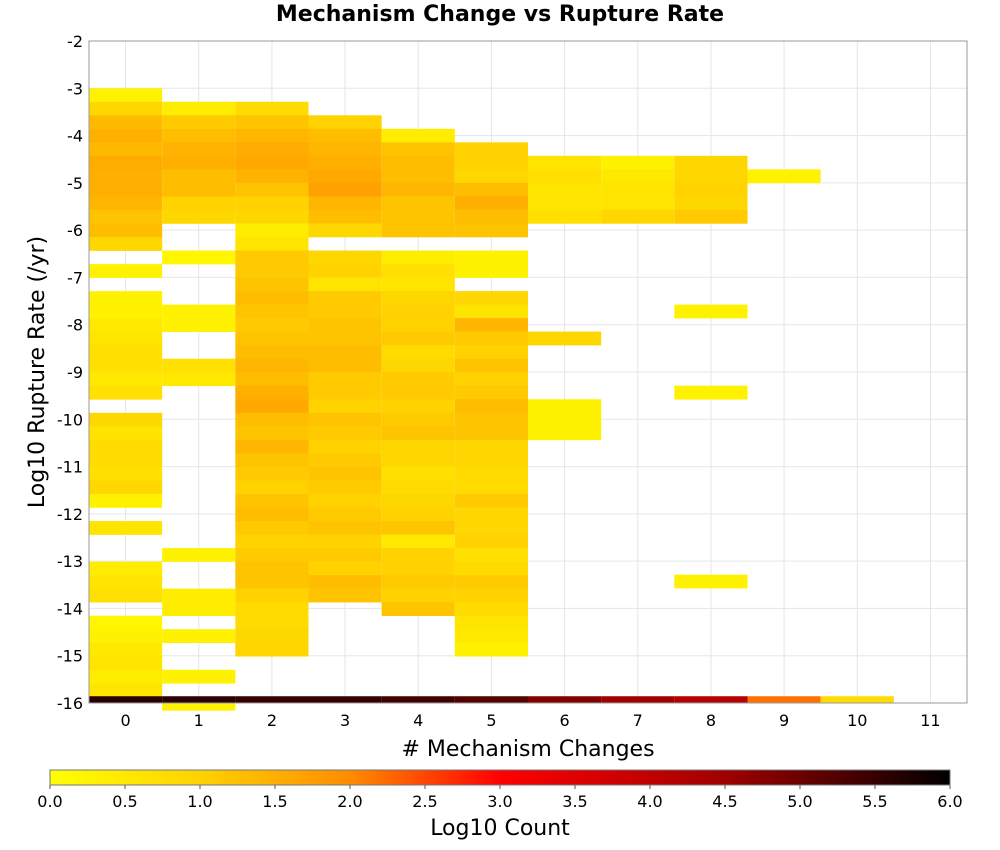 Image resolution: width=1000 pixels, height=850 pixels. I want to click on y-tick-labels: -2 -3 -4 -5 -6 -7 -8 -9 -10 -11 -12 -13 -14 -15 -16, so click(70, 372).